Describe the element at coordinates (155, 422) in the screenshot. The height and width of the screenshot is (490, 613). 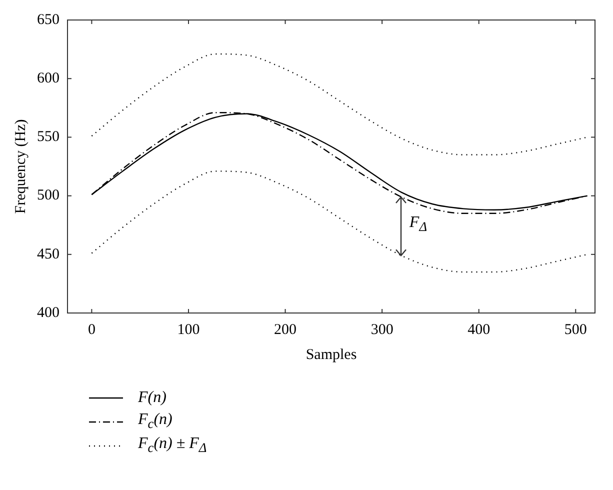
I see `legend-label: F$_{c}$(n)` at that location.